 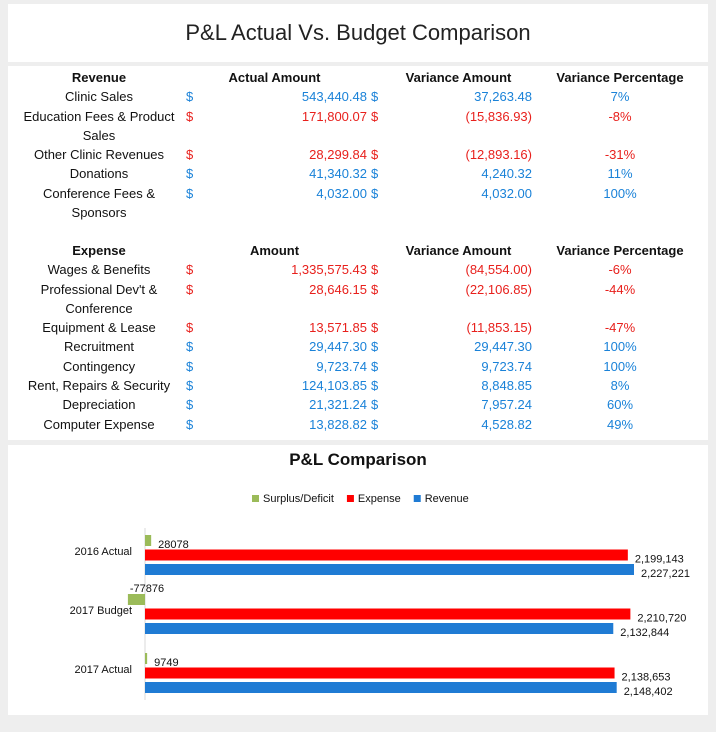 What do you see at coordinates (620, 289) in the screenshot?
I see `variance-percentage: -44%` at bounding box center [620, 289].